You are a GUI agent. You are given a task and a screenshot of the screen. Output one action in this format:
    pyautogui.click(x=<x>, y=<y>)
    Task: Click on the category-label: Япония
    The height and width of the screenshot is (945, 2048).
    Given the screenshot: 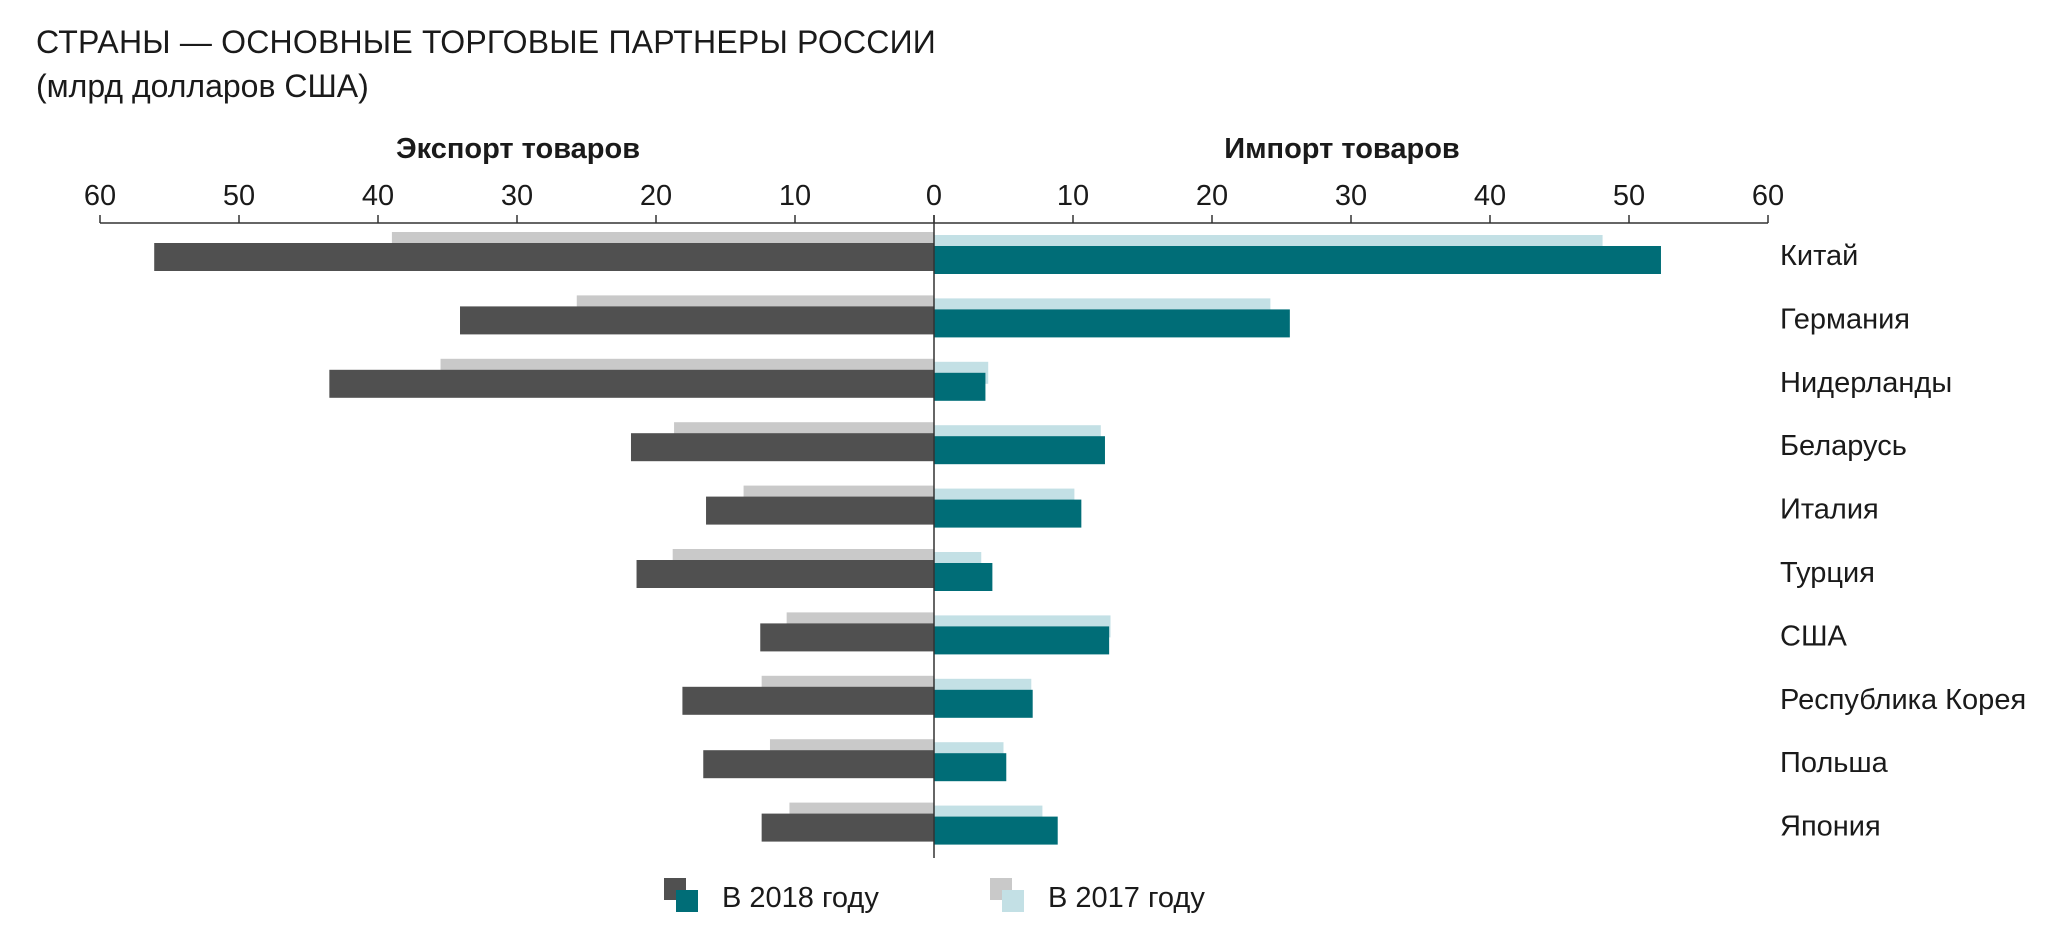 What is the action you would take?
    pyautogui.click(x=1830, y=827)
    